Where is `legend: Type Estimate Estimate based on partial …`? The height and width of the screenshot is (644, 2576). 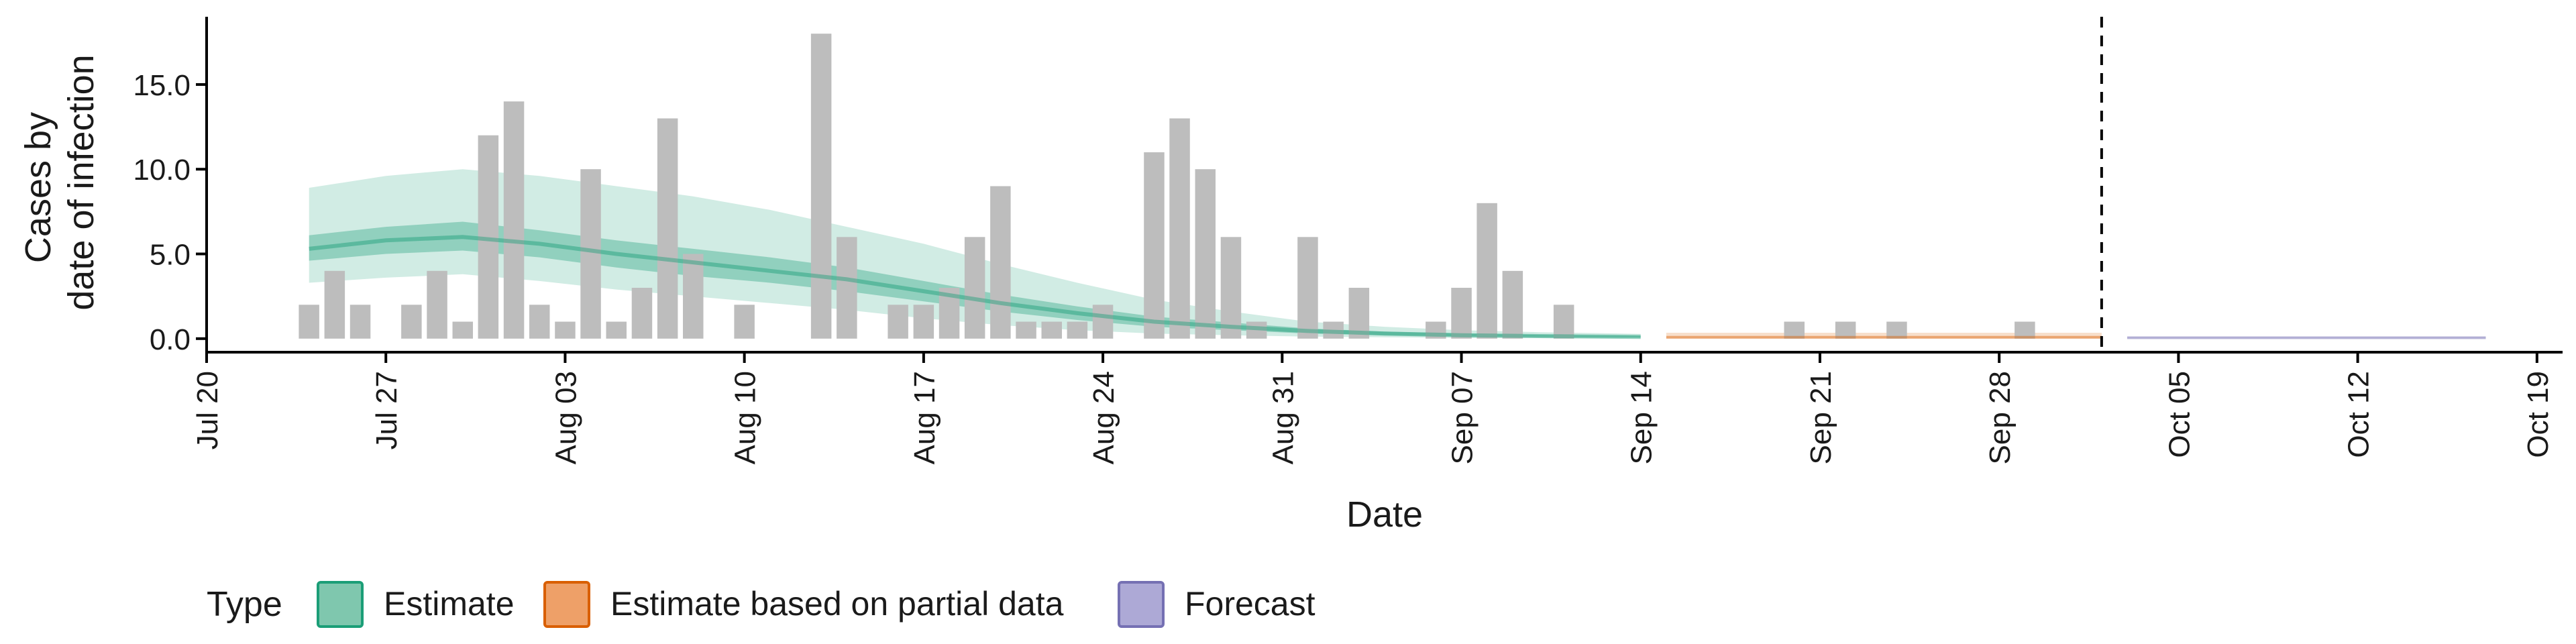 legend: Type Estimate Estimate based on partial … is located at coordinates (761, 604).